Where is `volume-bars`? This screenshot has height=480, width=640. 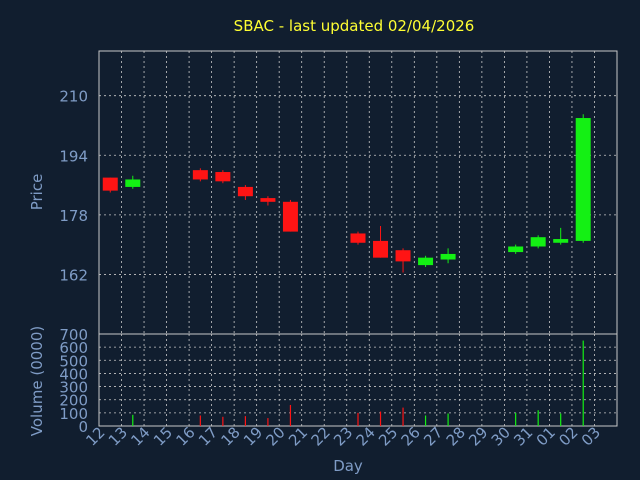
volume-bars is located at coordinates (358, 383).